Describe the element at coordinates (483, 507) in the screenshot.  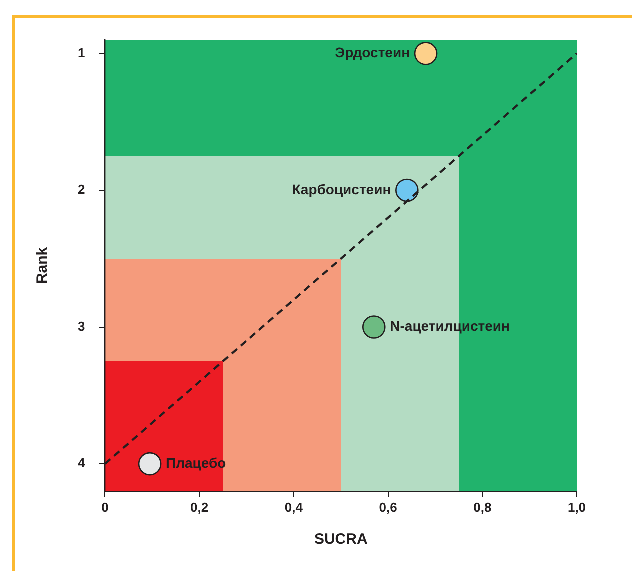
I see `x-tick-label: 0,8` at that location.